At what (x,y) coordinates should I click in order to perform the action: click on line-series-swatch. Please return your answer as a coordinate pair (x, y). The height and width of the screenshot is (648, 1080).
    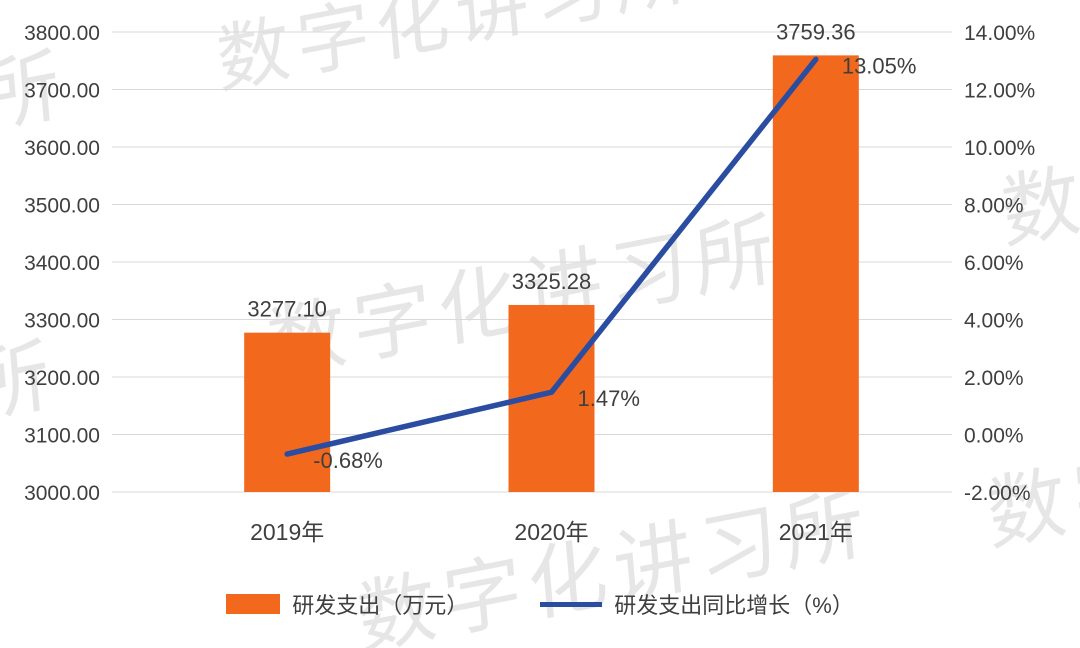
    Looking at the image, I should click on (571, 604).